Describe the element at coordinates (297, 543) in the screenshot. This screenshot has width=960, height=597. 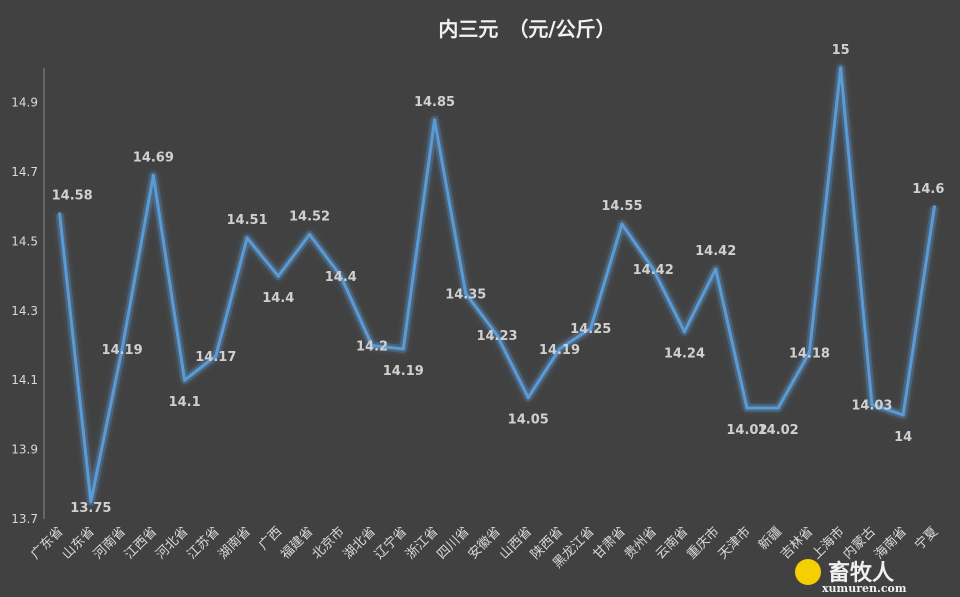
I see `x-category-label: 福建省` at that location.